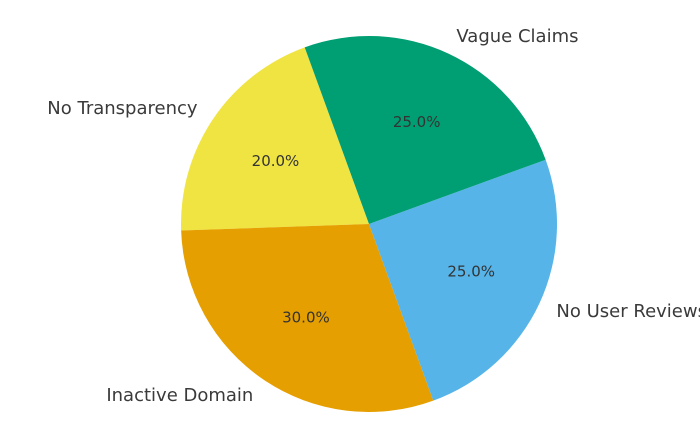  What do you see at coordinates (122, 108) in the screenshot?
I see `pie-category-label-no-transparency: No Transparency` at bounding box center [122, 108].